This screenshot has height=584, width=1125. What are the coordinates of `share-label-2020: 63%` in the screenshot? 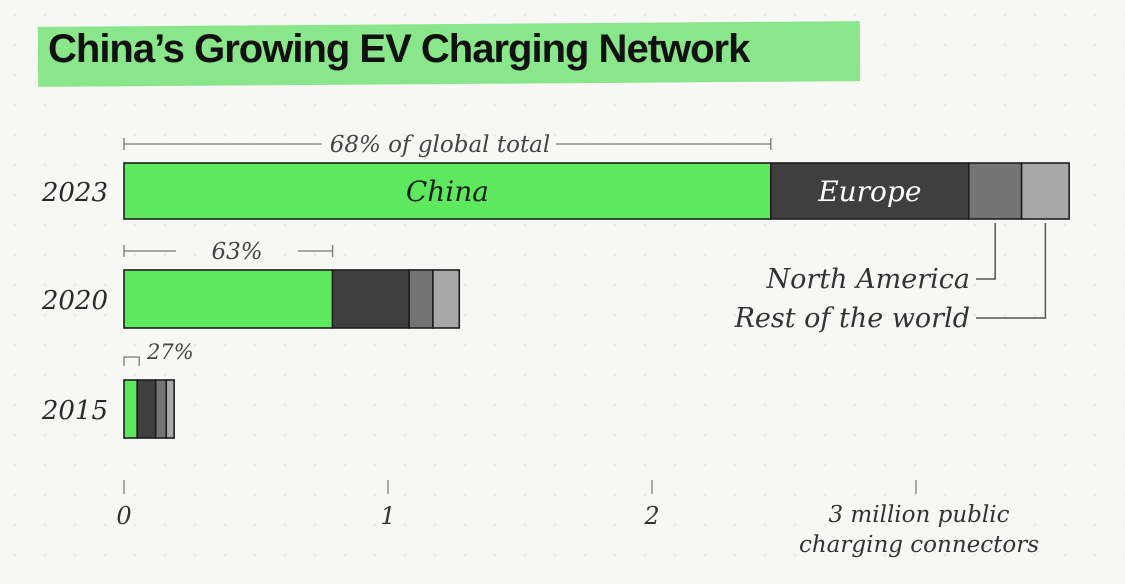 It's located at (236, 252).